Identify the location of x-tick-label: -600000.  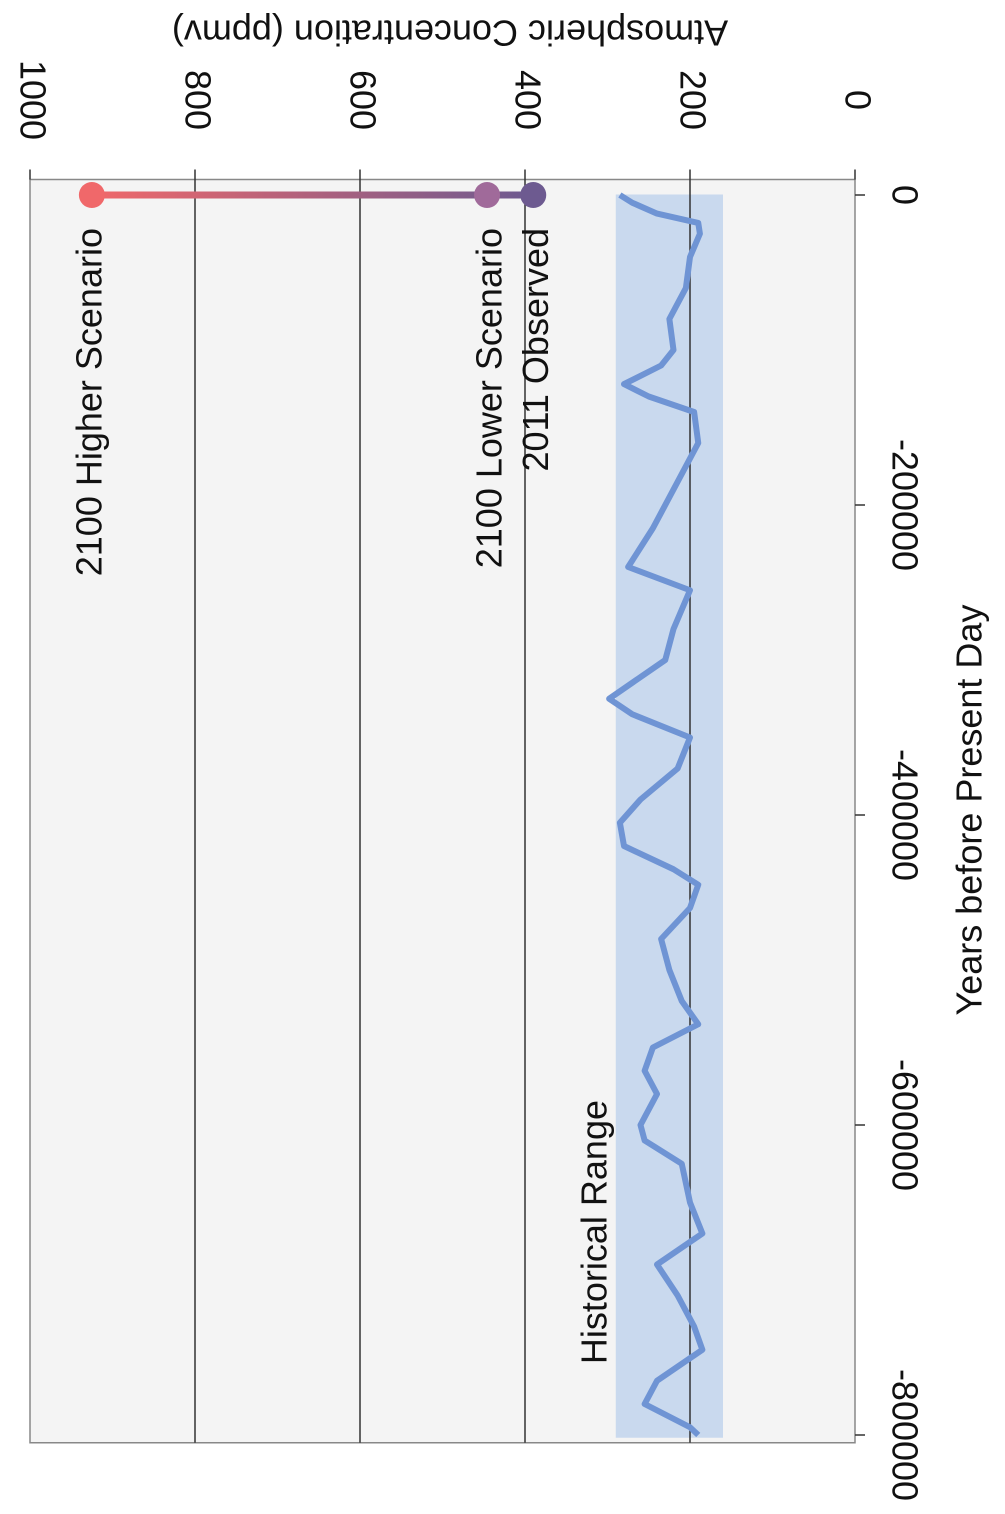
(904, 1125).